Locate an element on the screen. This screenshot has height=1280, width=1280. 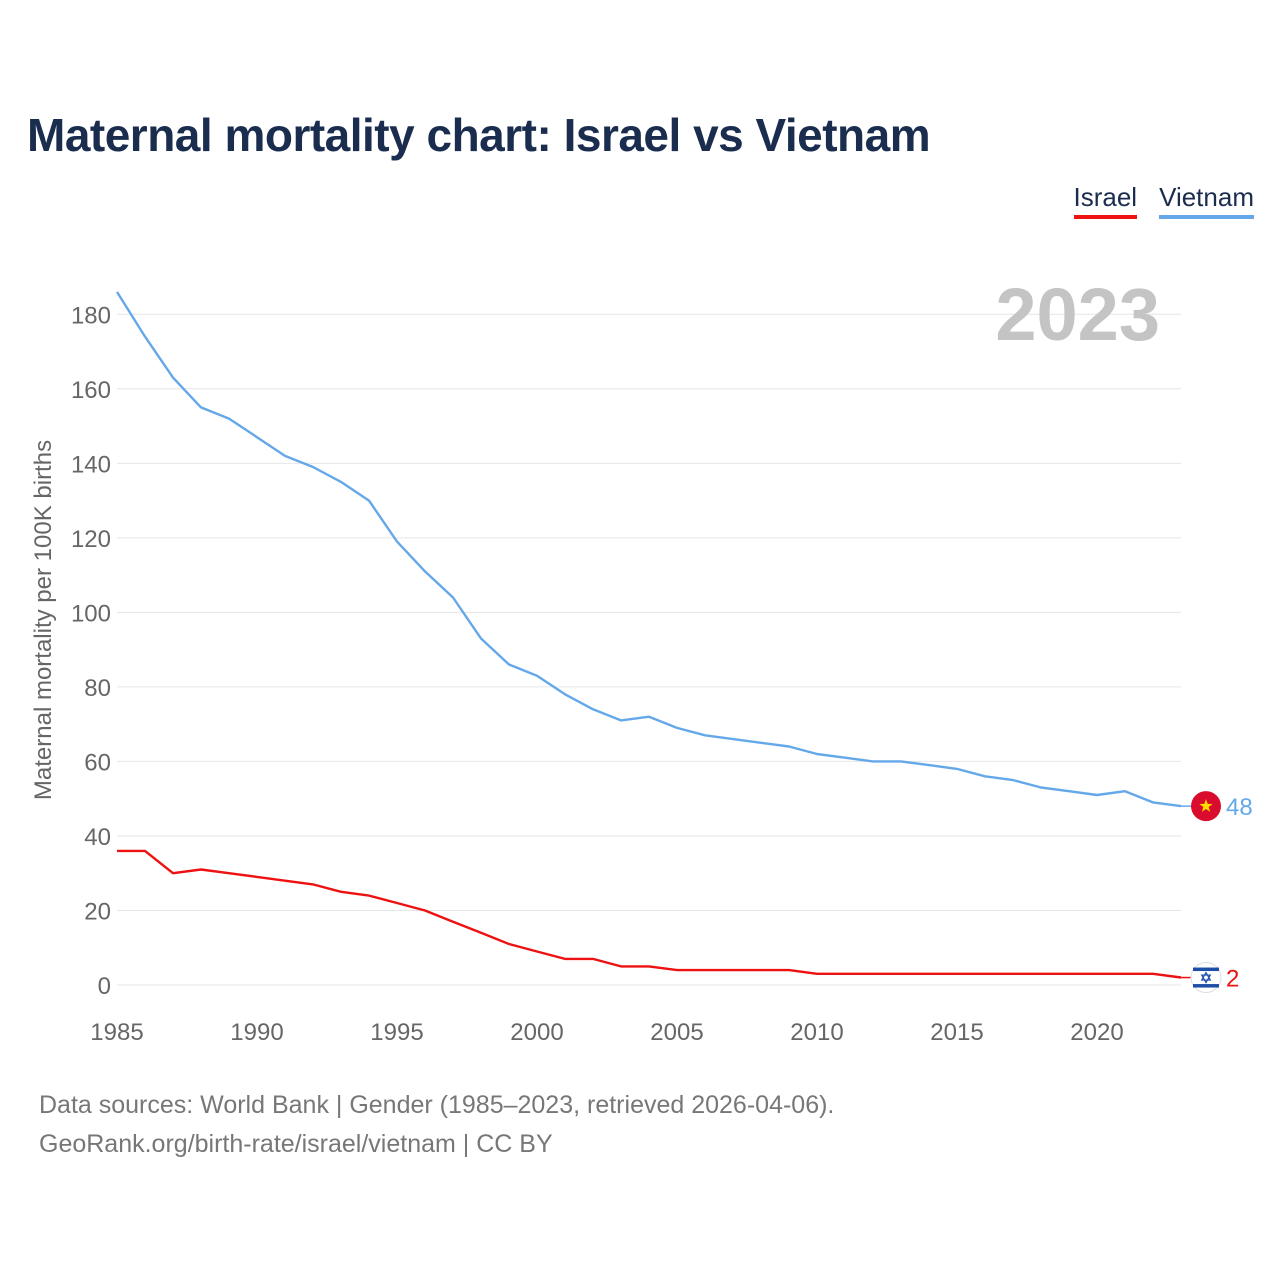
series-line-israel is located at coordinates (649, 914).